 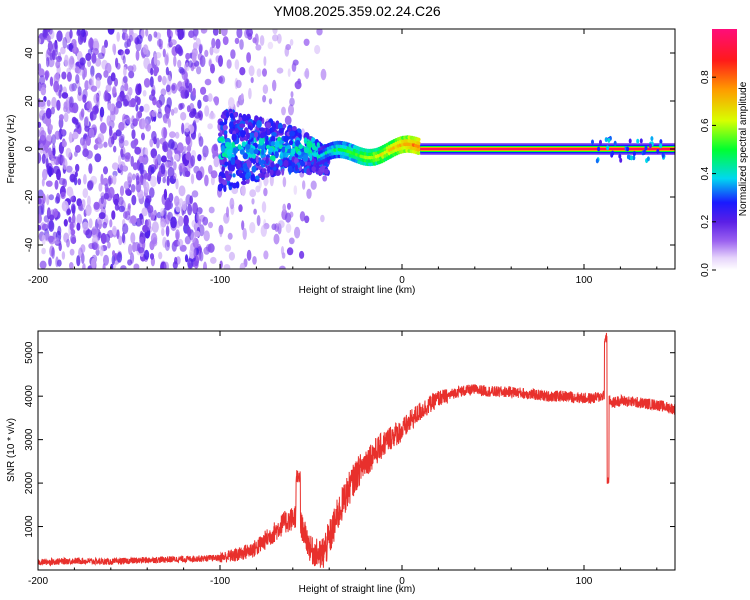 I want to click on colorbar-tick-label: 0.8, so click(x=705, y=77).